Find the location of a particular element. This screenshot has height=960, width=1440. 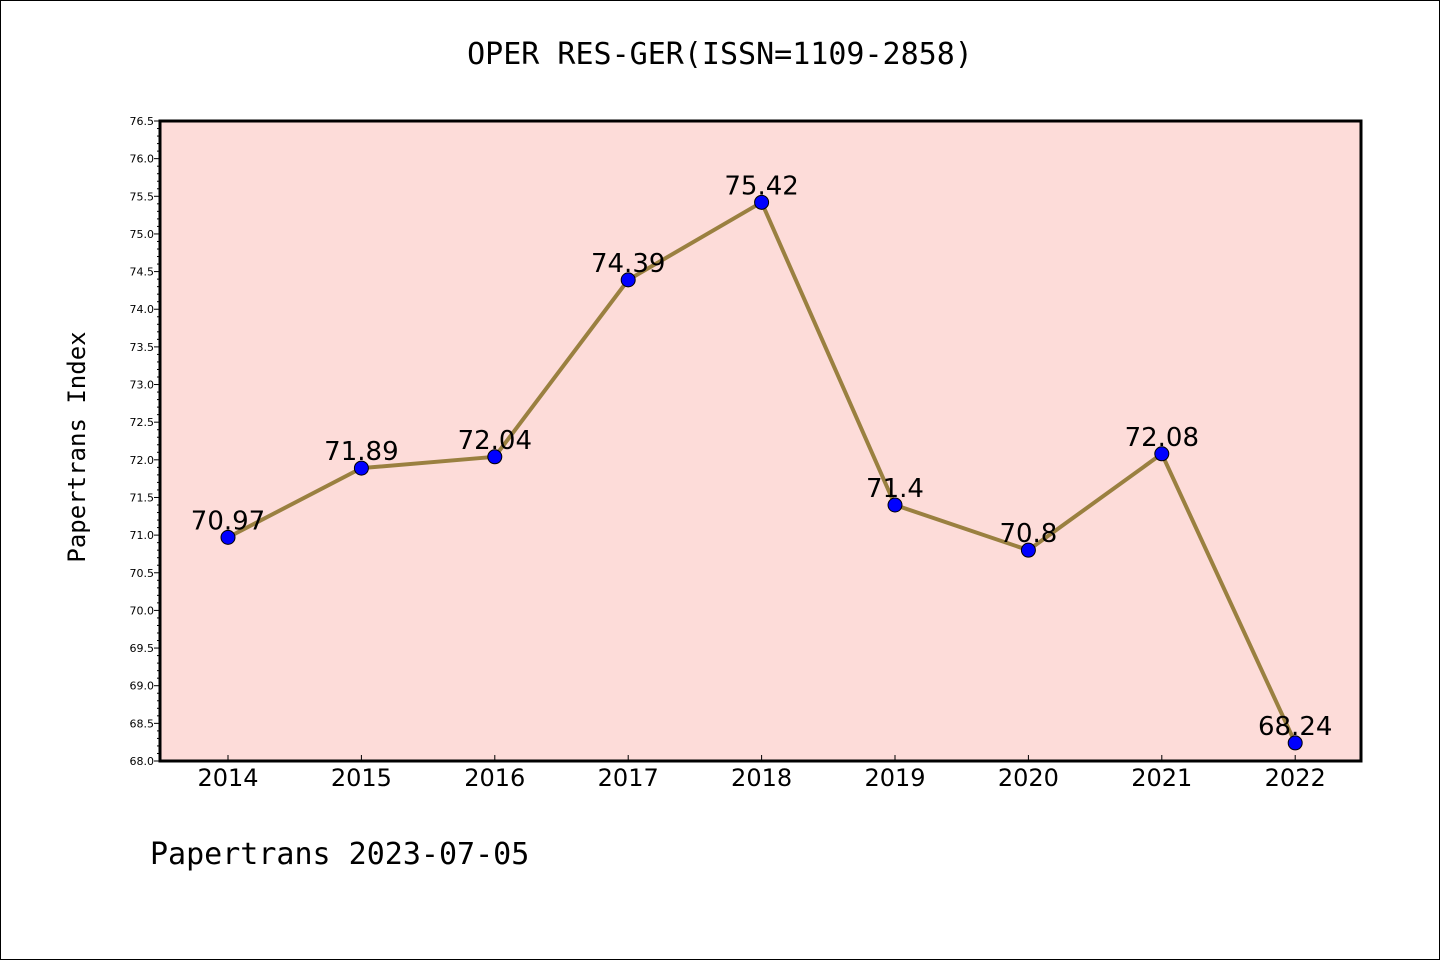

y-tick-label: 72.0 is located at coordinates (142, 460).